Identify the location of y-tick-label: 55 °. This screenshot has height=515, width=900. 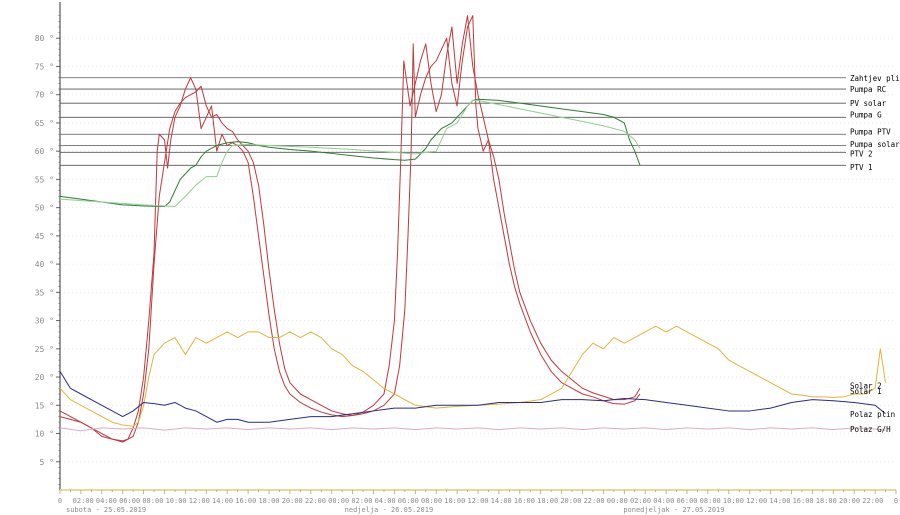
(44, 179).